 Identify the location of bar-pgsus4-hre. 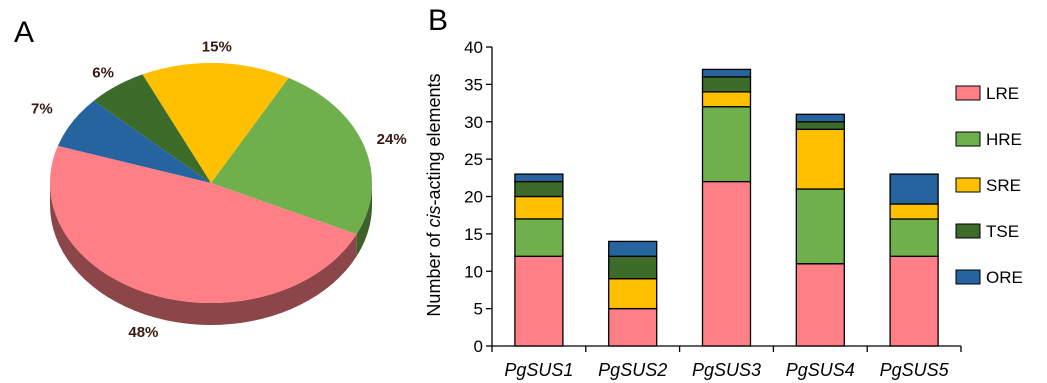
(820, 226).